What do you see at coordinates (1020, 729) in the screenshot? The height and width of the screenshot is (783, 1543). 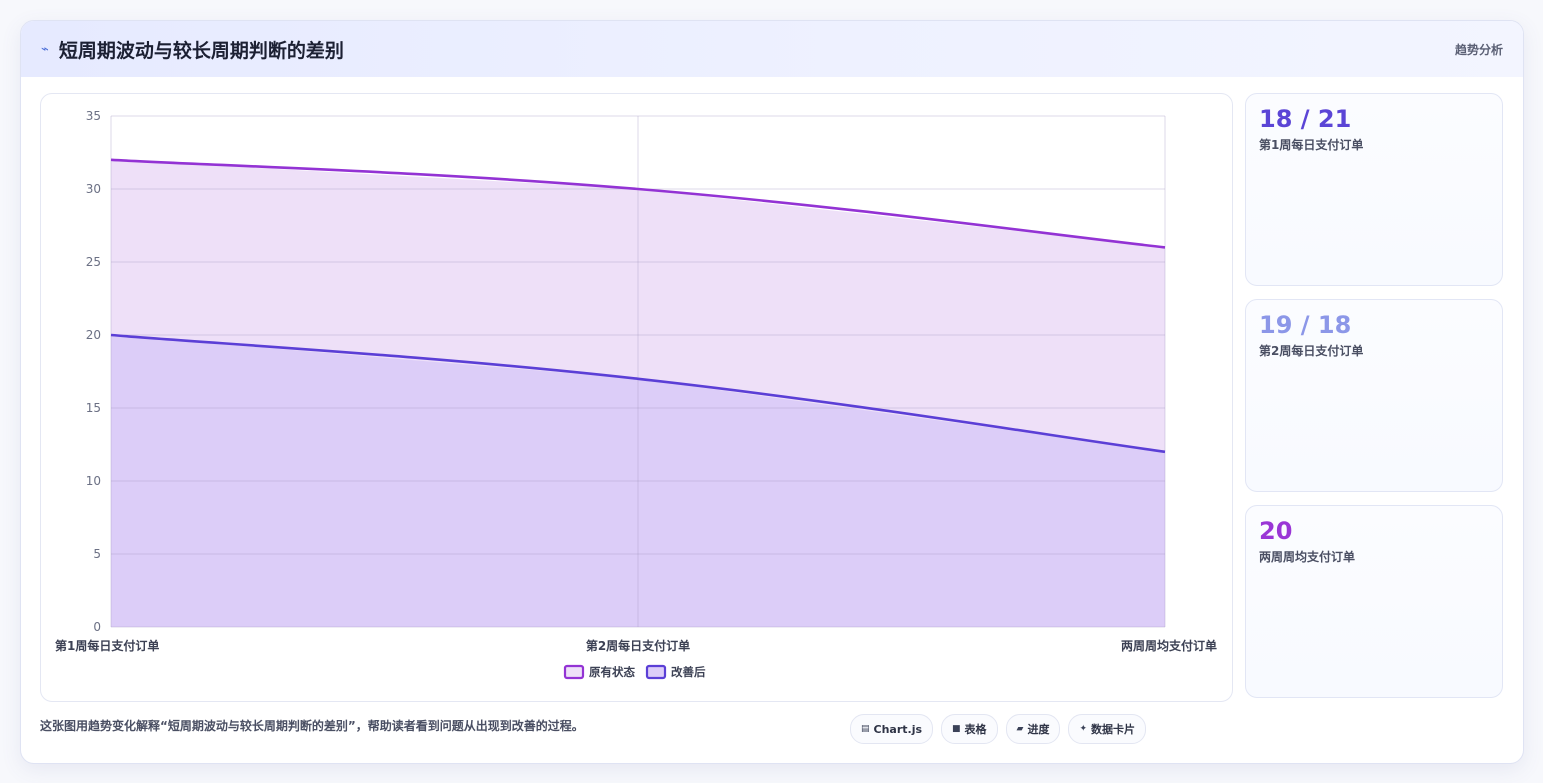 I see `progress-icon: ▰` at bounding box center [1020, 729].